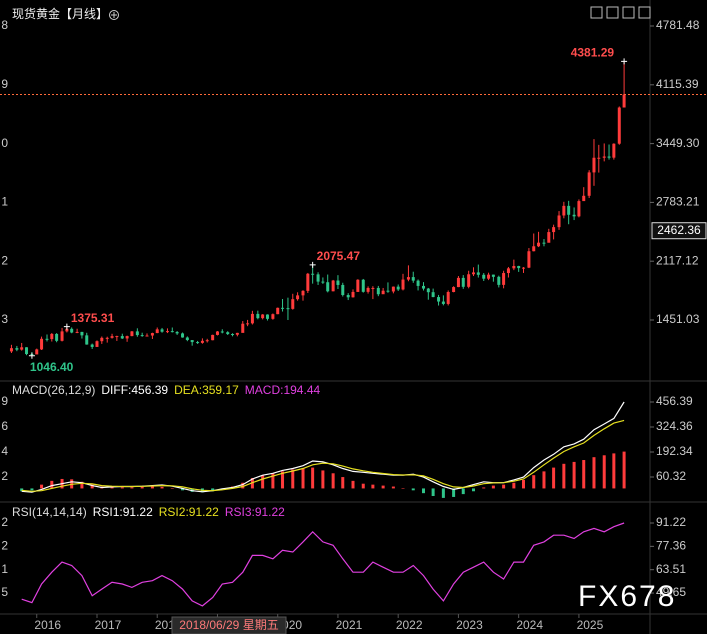 The width and height of the screenshot is (707, 634). What do you see at coordinates (593, 52) in the screenshot?
I see `extreme-label: 4381.29` at bounding box center [593, 52].